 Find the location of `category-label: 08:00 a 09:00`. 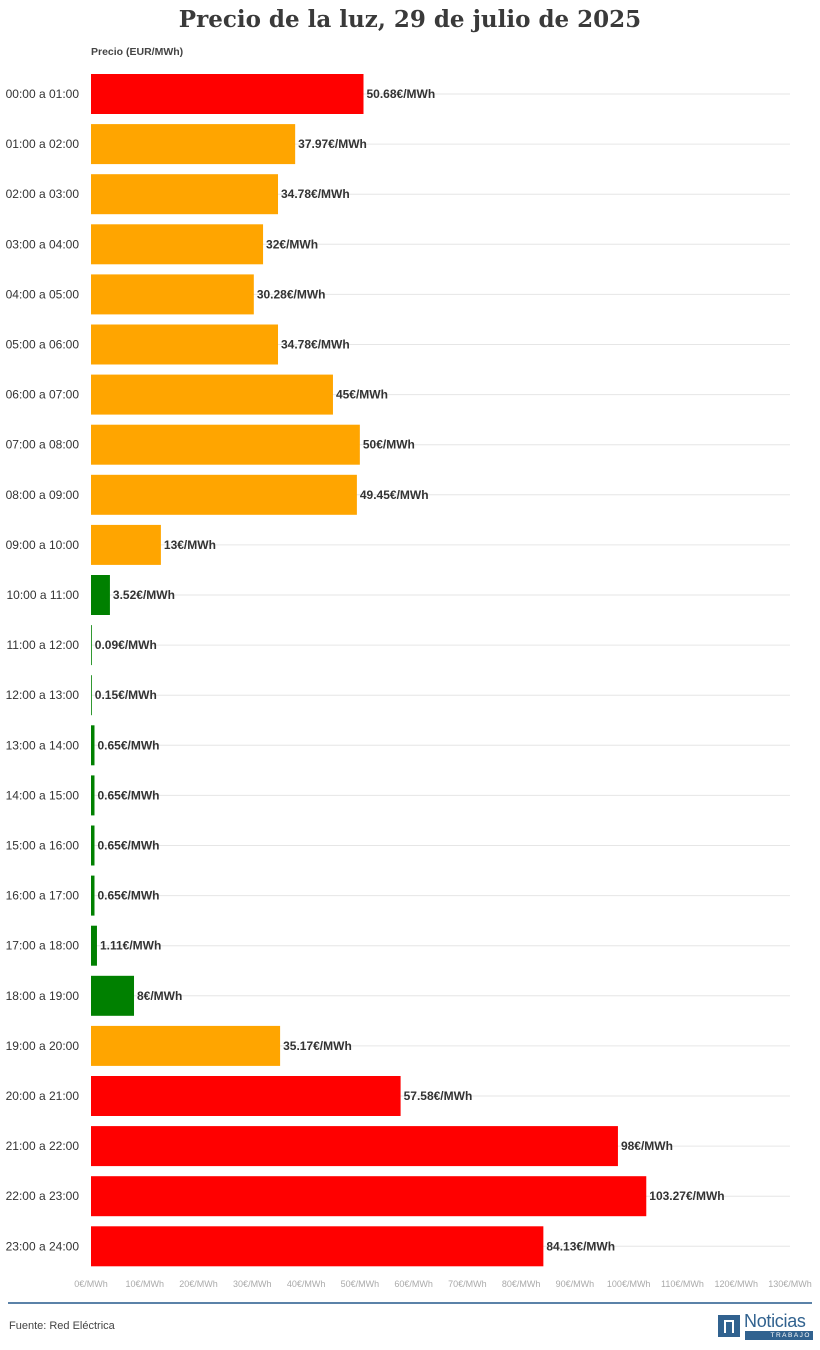

category-label: 08:00 a 09:00 is located at coordinates (43, 495).